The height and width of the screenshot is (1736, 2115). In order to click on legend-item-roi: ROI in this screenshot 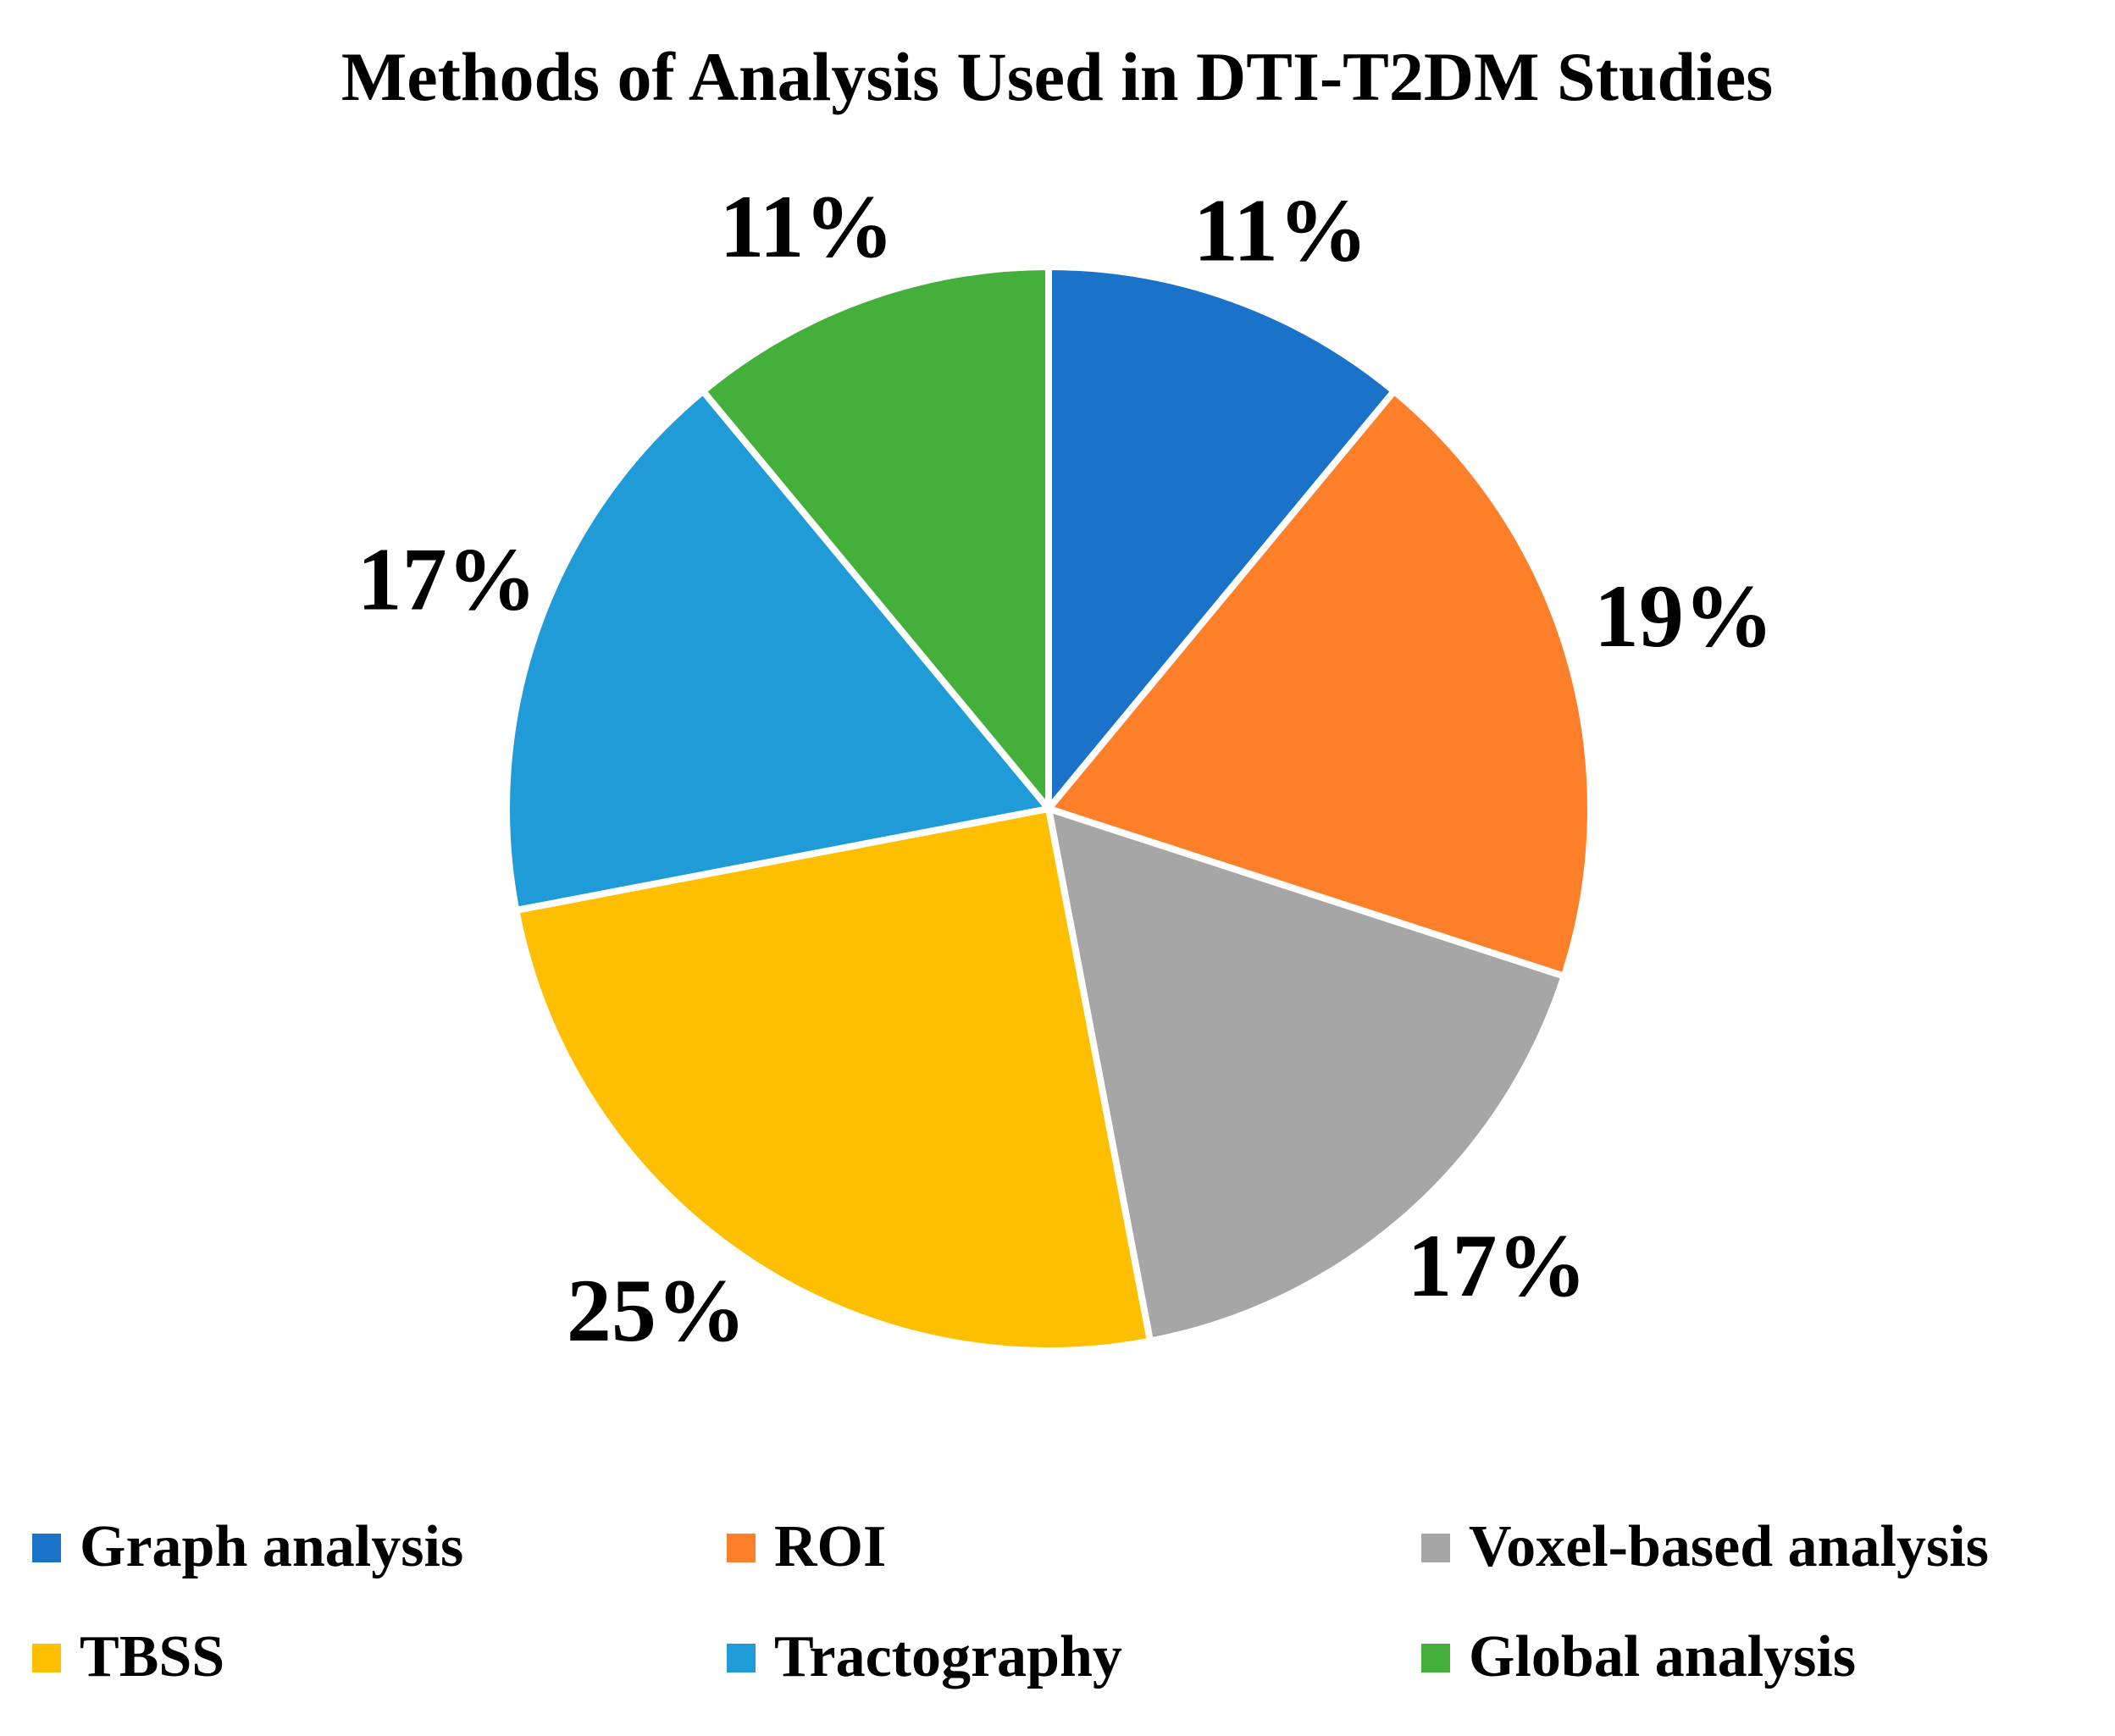, I will do `click(806, 1546)`.